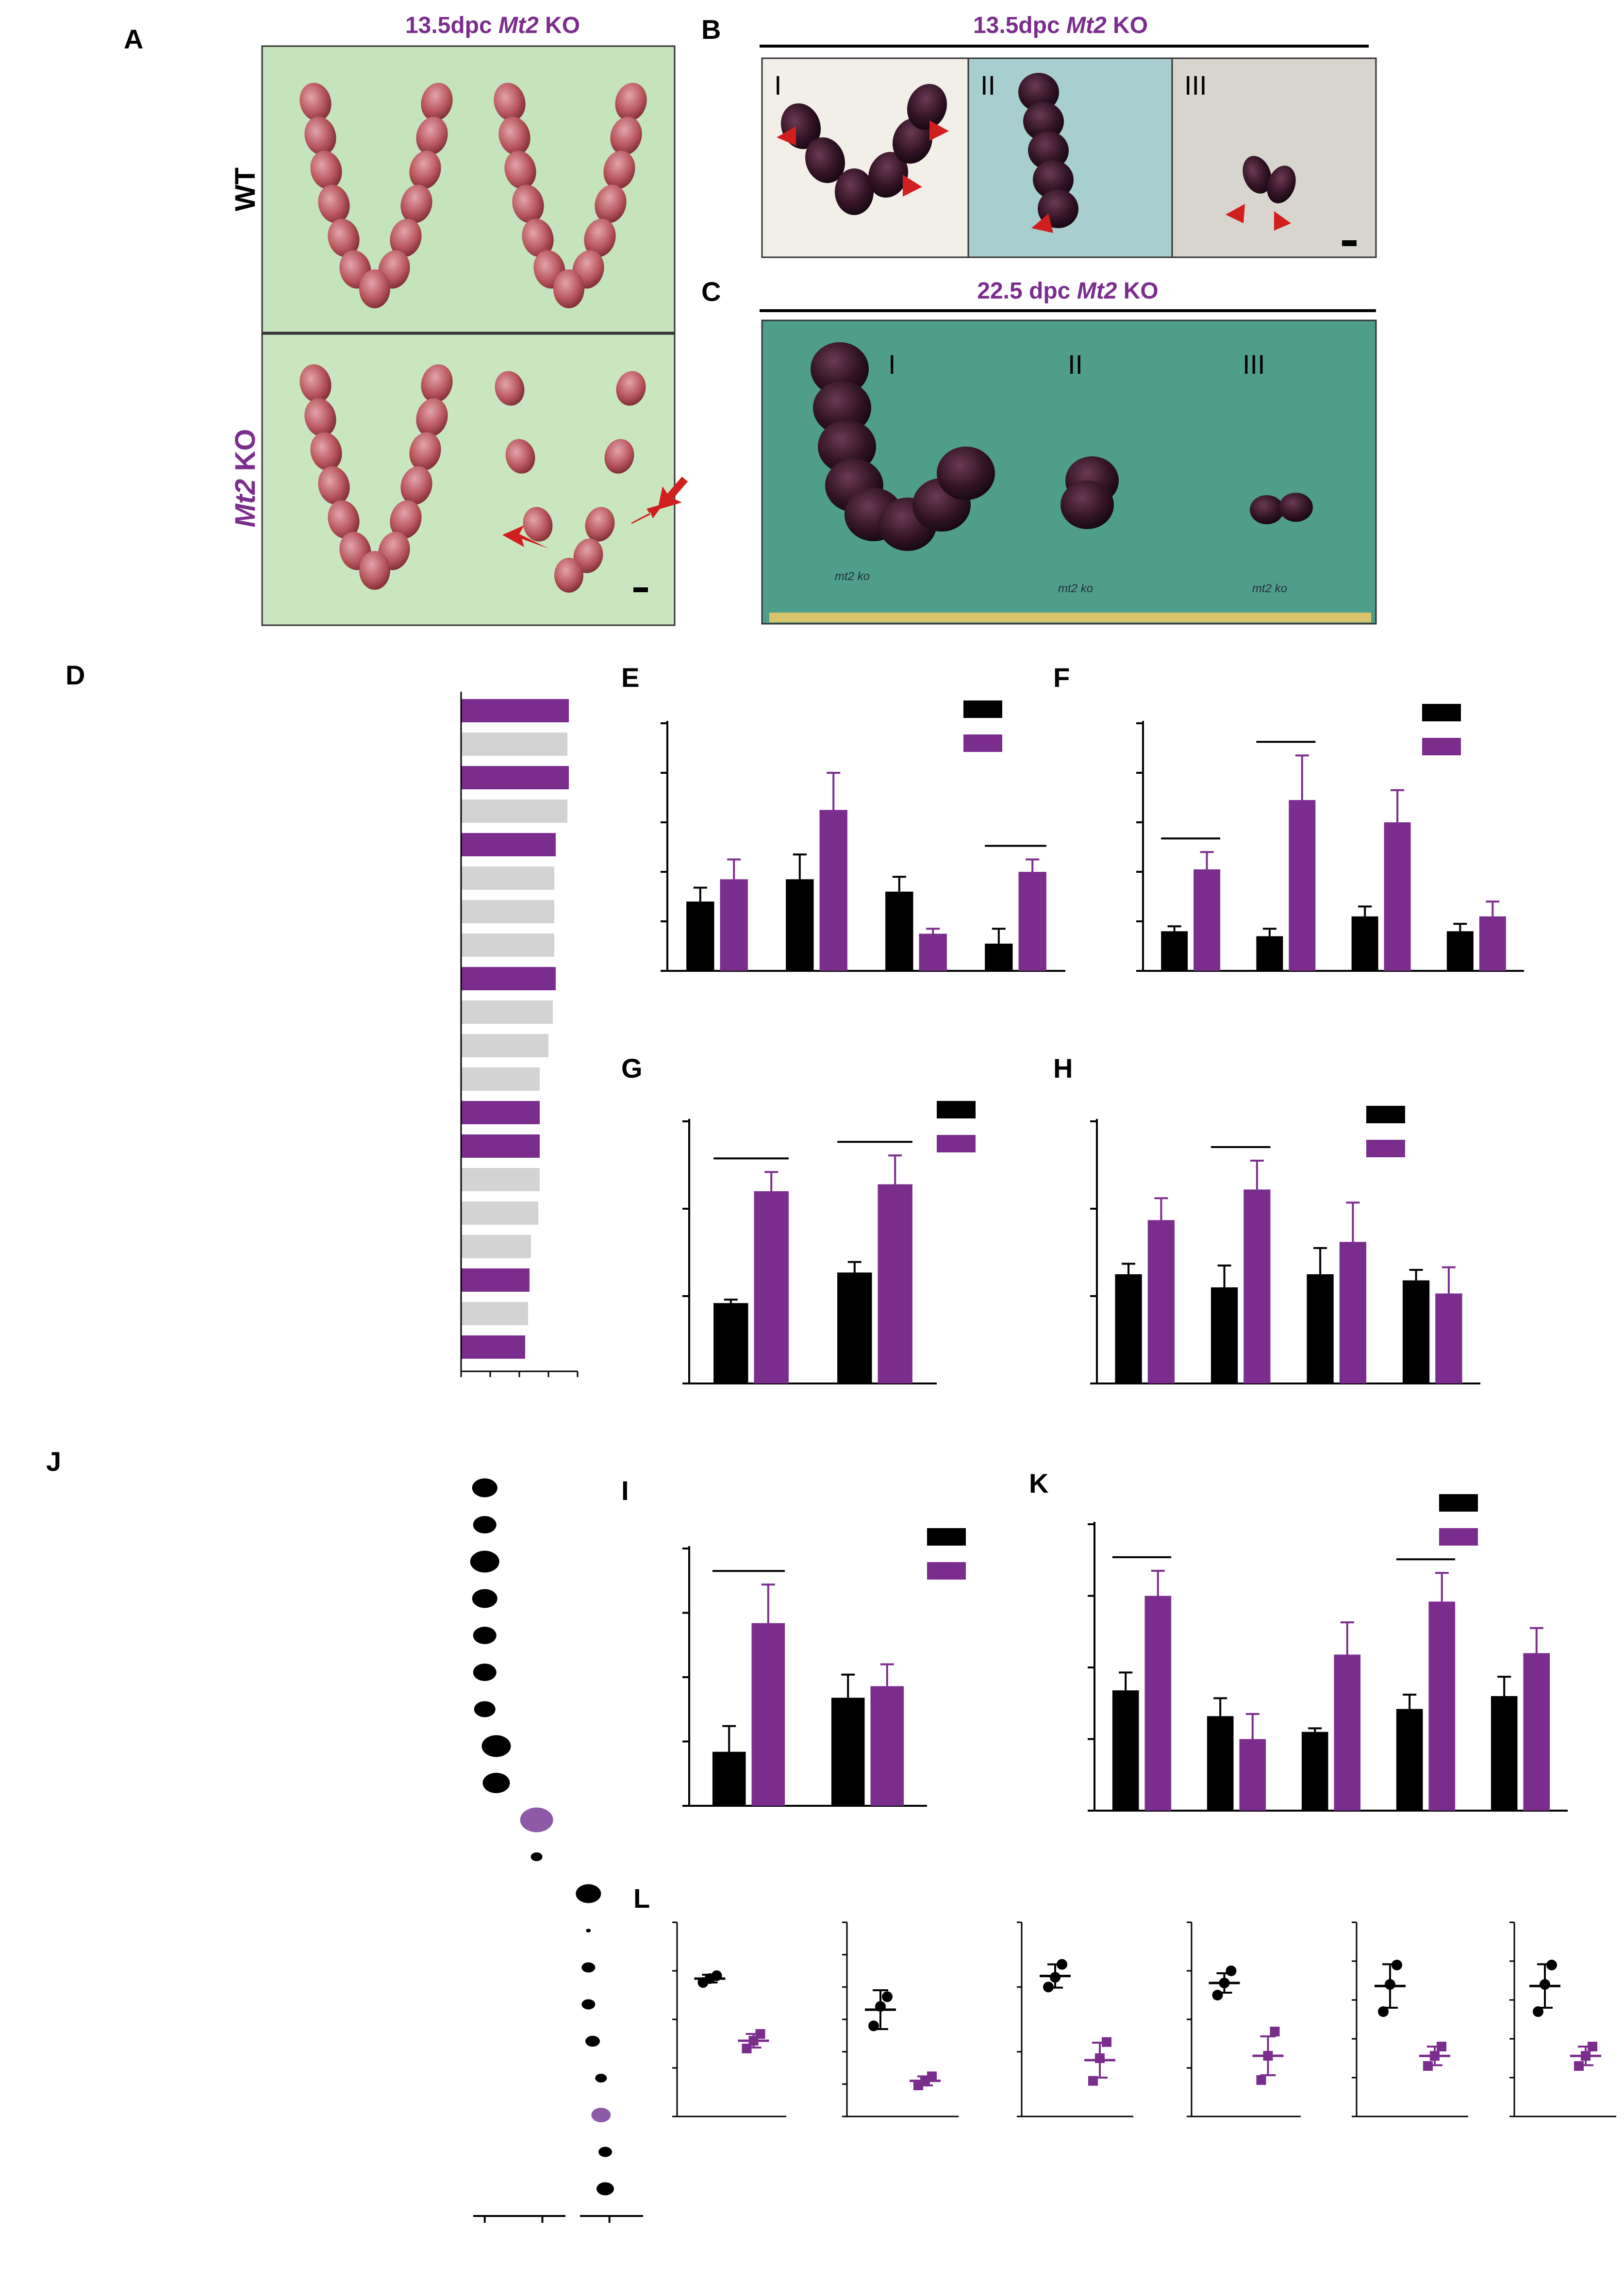  What do you see at coordinates (1330, 838) in the screenshot?
I see `chart-f` at bounding box center [1330, 838].